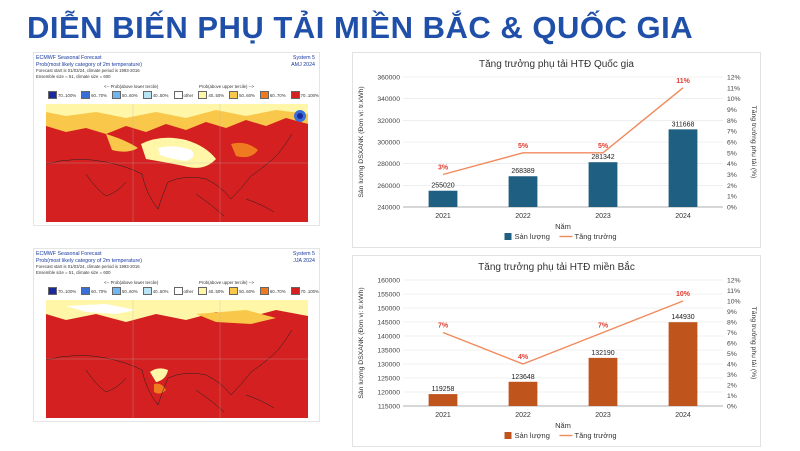  What do you see at coordinates (227, 282) in the screenshot?
I see `map-above-label: Prob(above upper tercile) -->` at bounding box center [227, 282].